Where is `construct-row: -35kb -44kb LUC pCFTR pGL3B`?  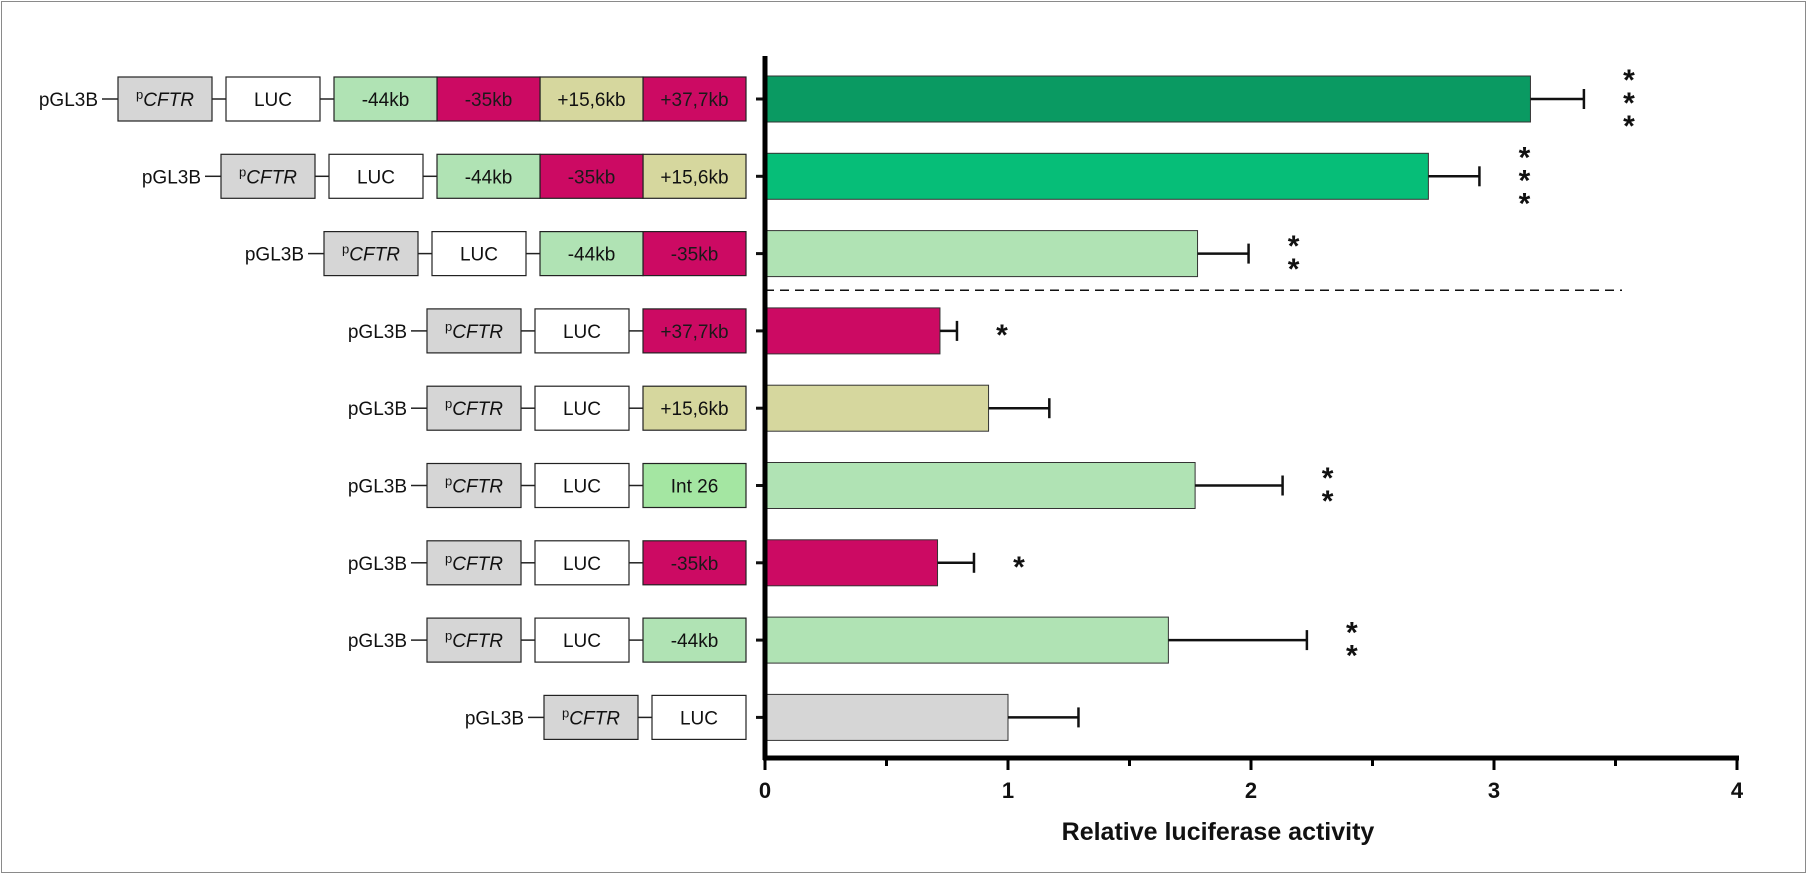
construct-row: -35kb -44kb LUC pCFTR pGL3B is located at coordinates (496, 254).